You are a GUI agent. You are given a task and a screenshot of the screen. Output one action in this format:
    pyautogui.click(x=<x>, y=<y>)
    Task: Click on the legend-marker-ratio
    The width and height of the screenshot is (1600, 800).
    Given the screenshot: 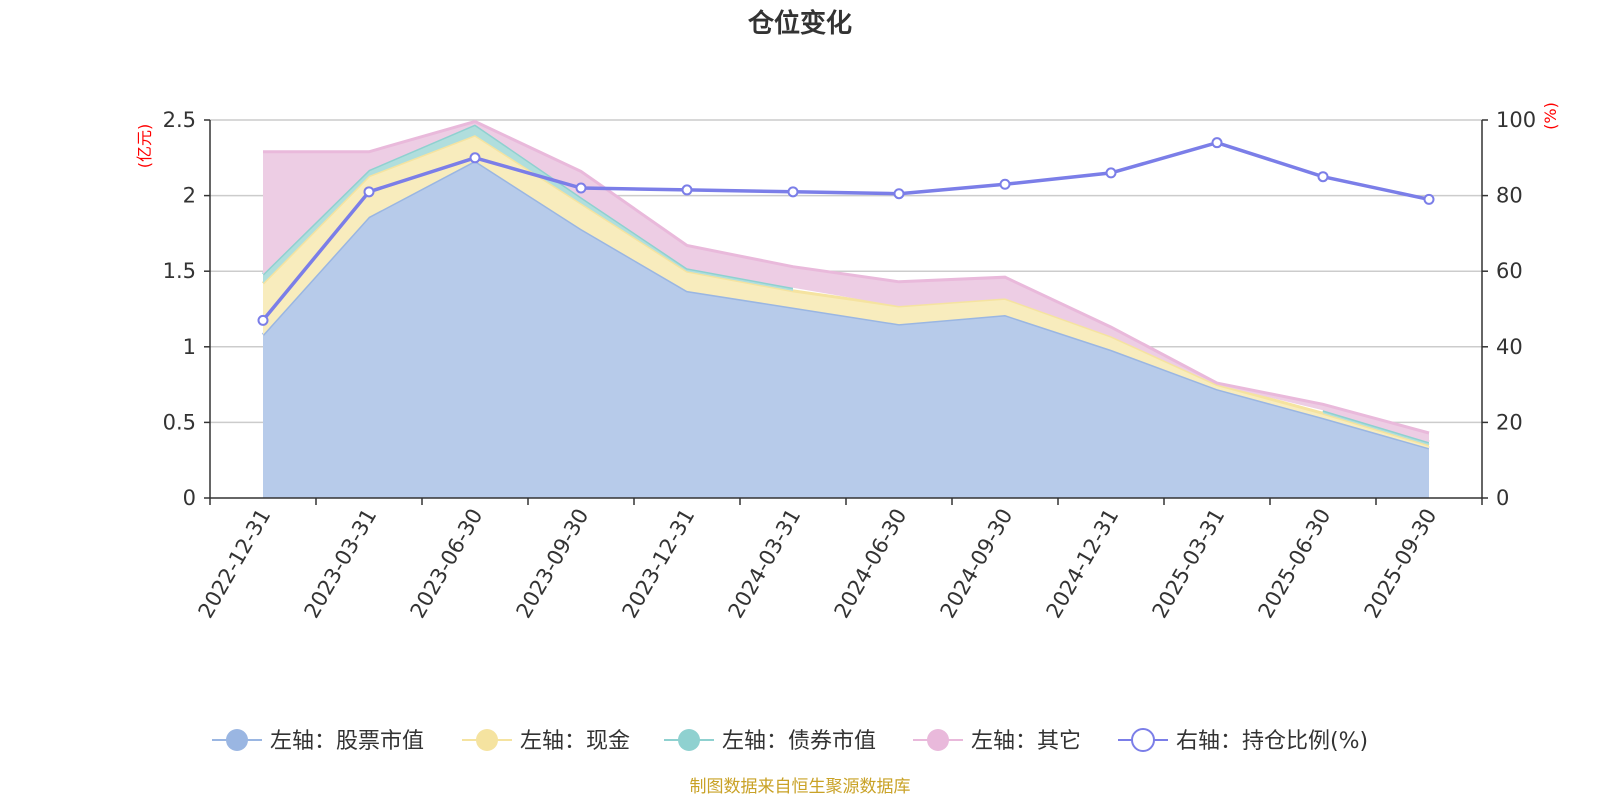 What is the action you would take?
    pyautogui.click(x=1143, y=740)
    